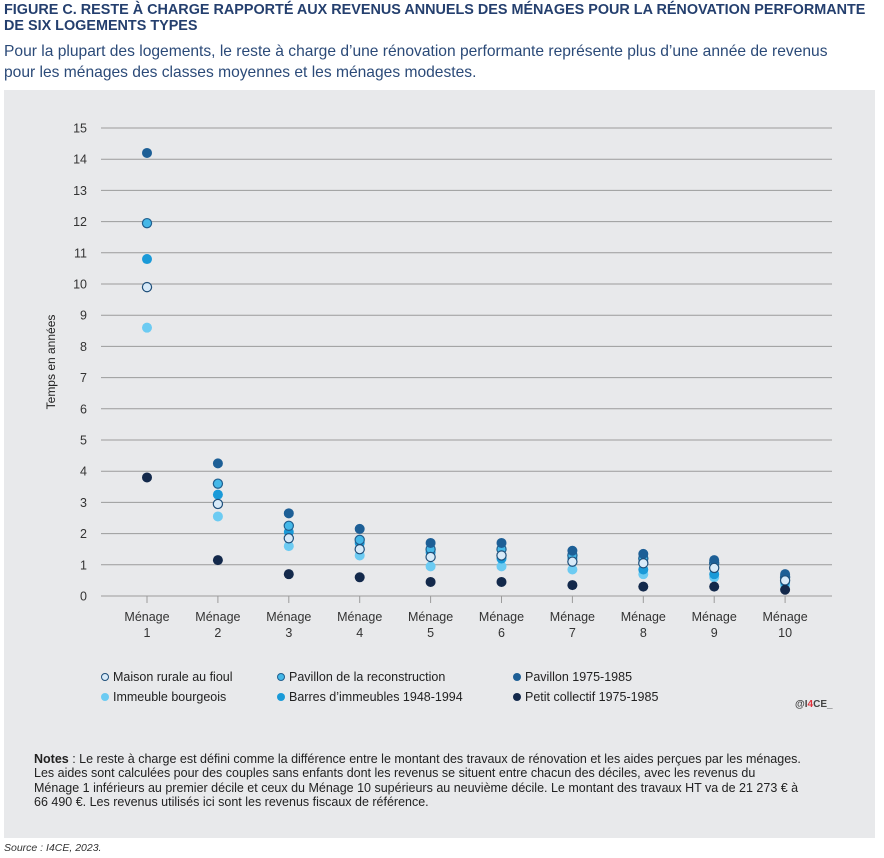 Image resolution: width=884 pixels, height=858 pixels. What do you see at coordinates (367, 677) in the screenshot?
I see `legend-label: Pavillon de la reconstruction` at bounding box center [367, 677].